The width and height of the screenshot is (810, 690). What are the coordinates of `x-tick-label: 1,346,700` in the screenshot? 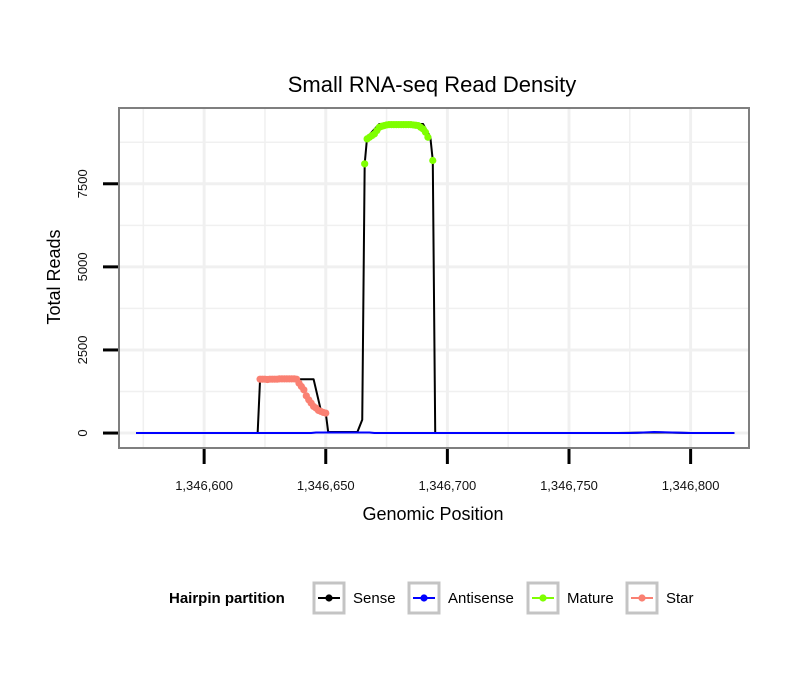 It's located at (447, 485).